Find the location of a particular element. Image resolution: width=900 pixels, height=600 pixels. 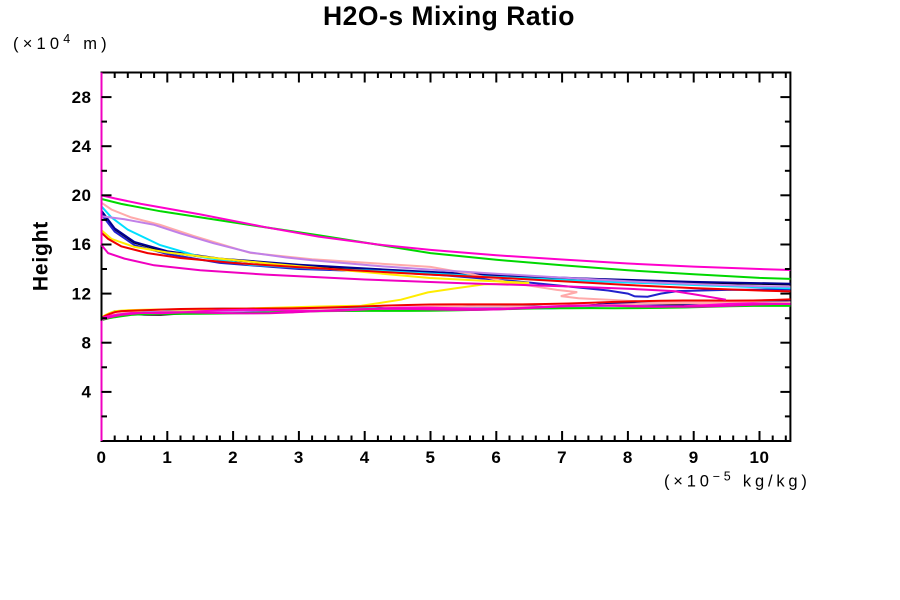

svg-text: H2O-s Mixing Ratio is located at coordinates (449, 16).